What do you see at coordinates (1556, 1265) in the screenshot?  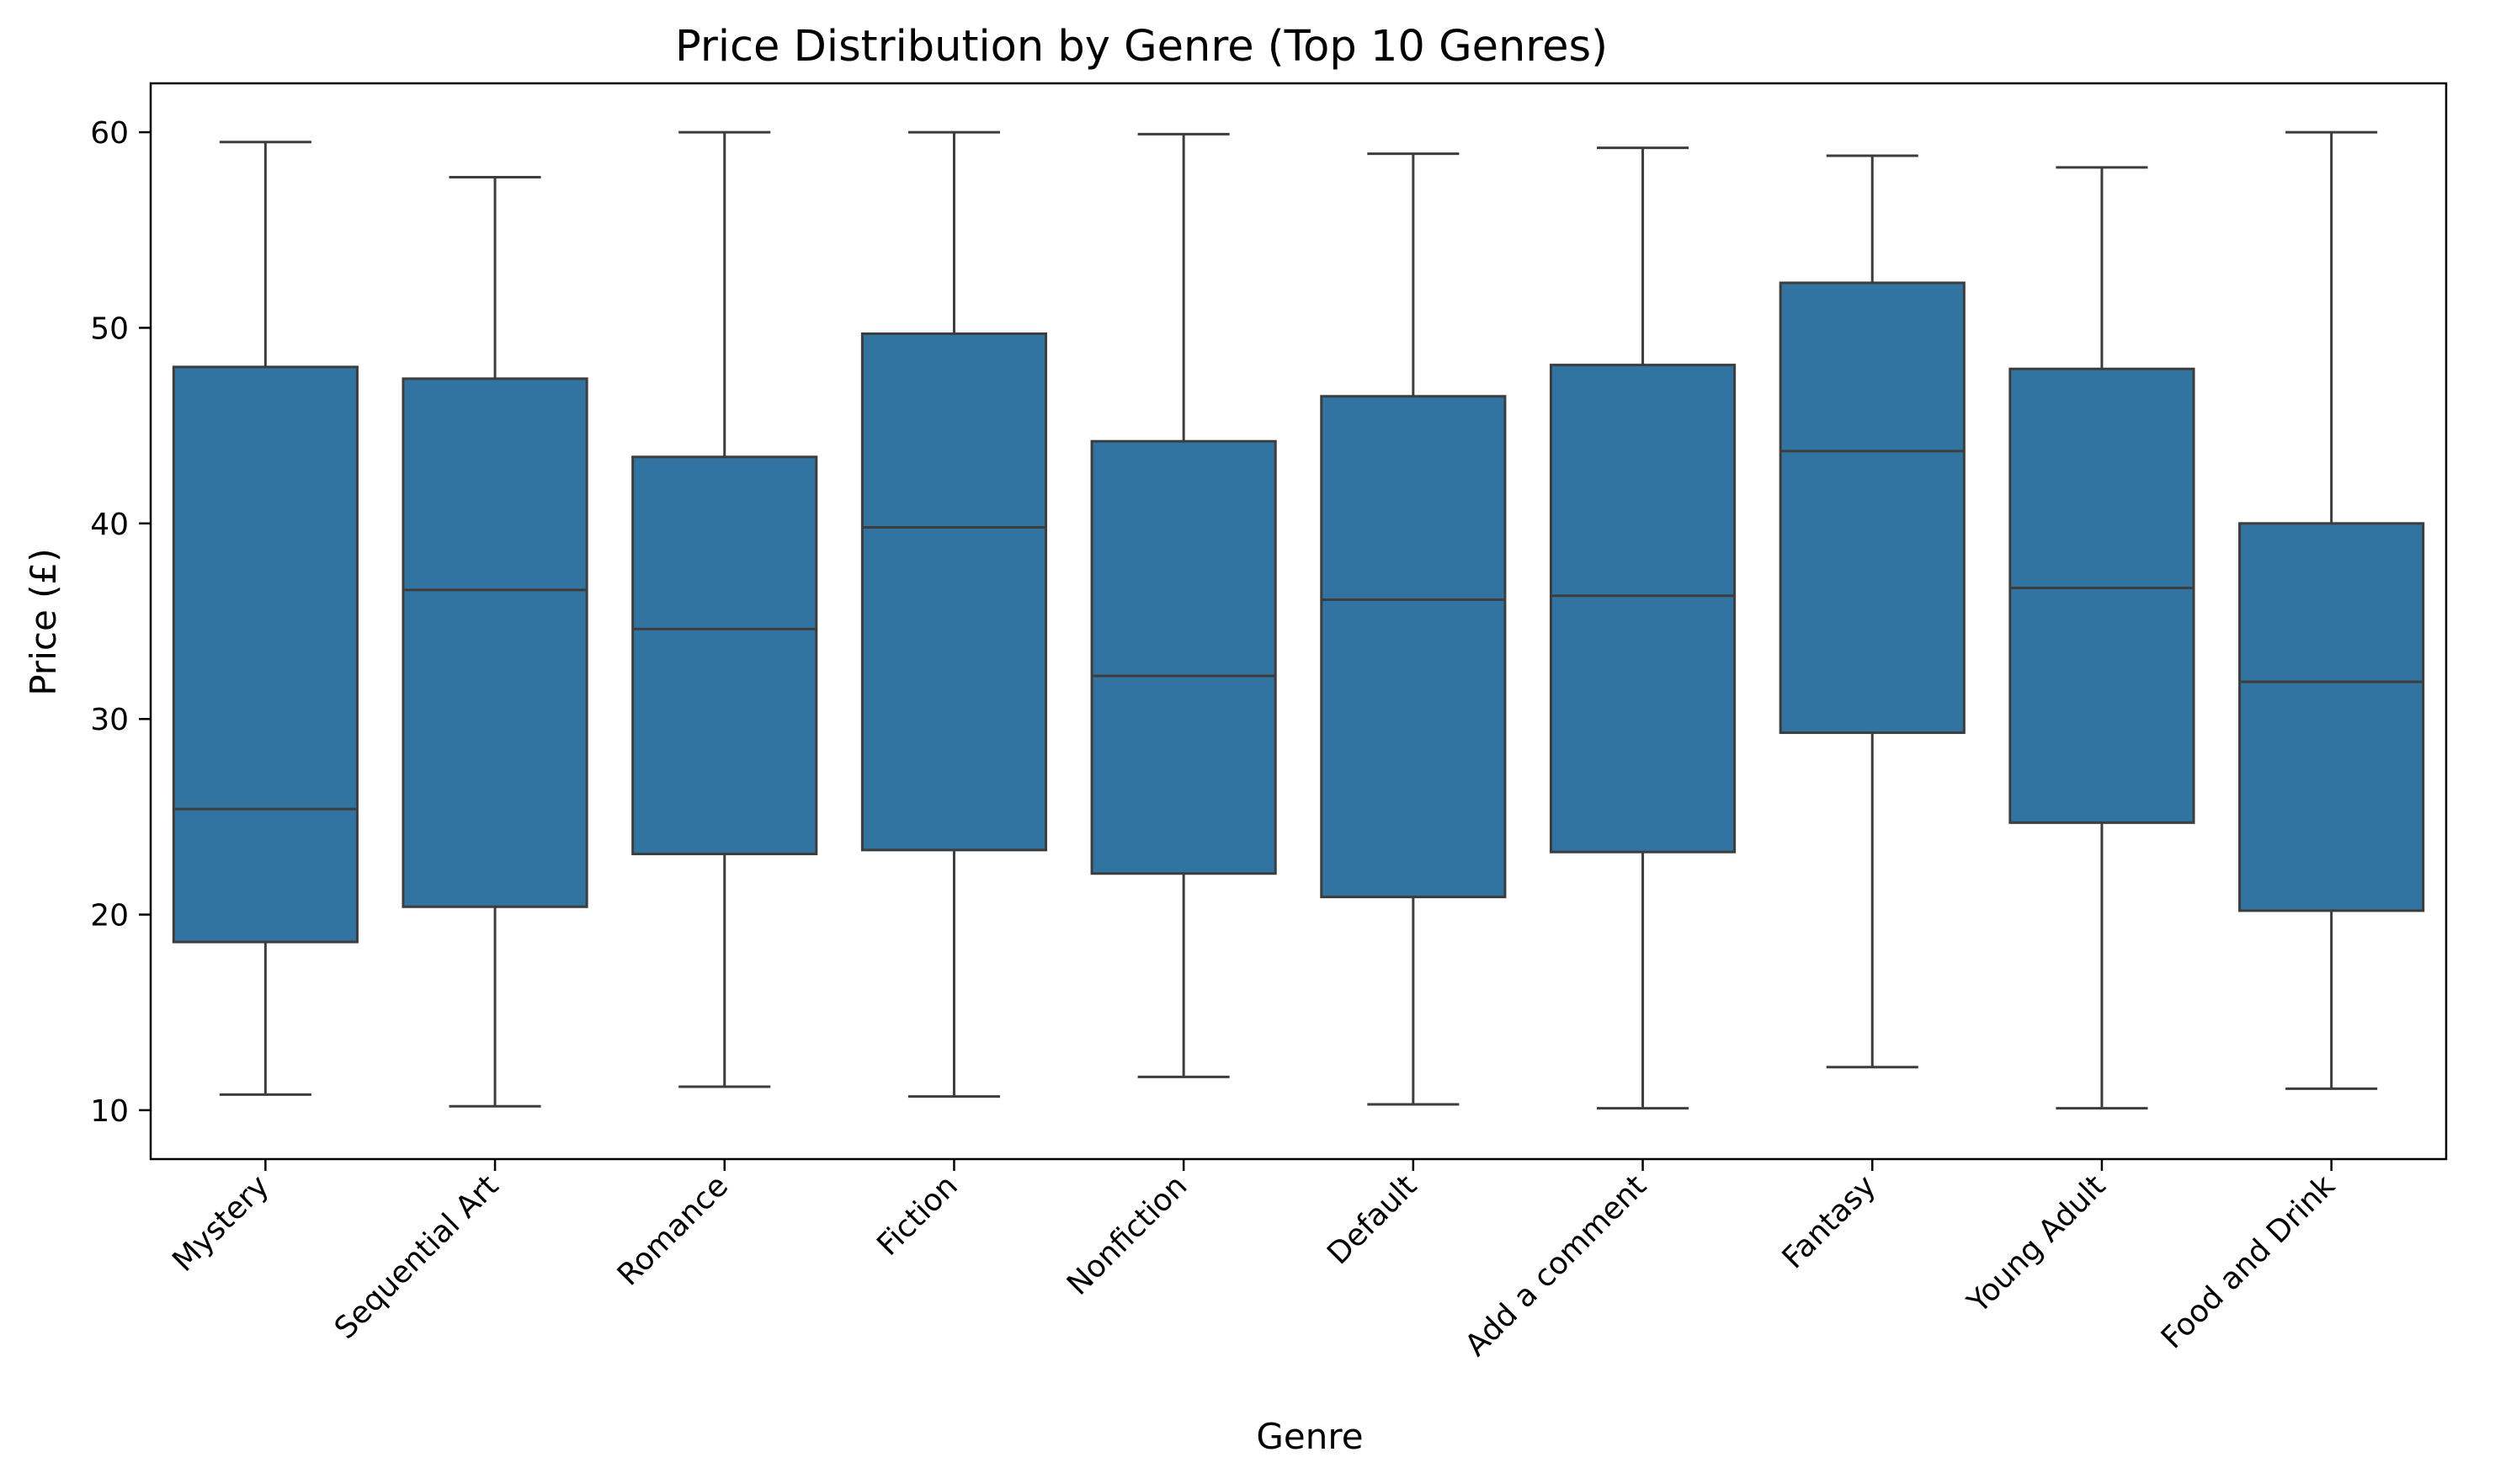 I see `x-tick-label: Add a comment` at bounding box center [1556, 1265].